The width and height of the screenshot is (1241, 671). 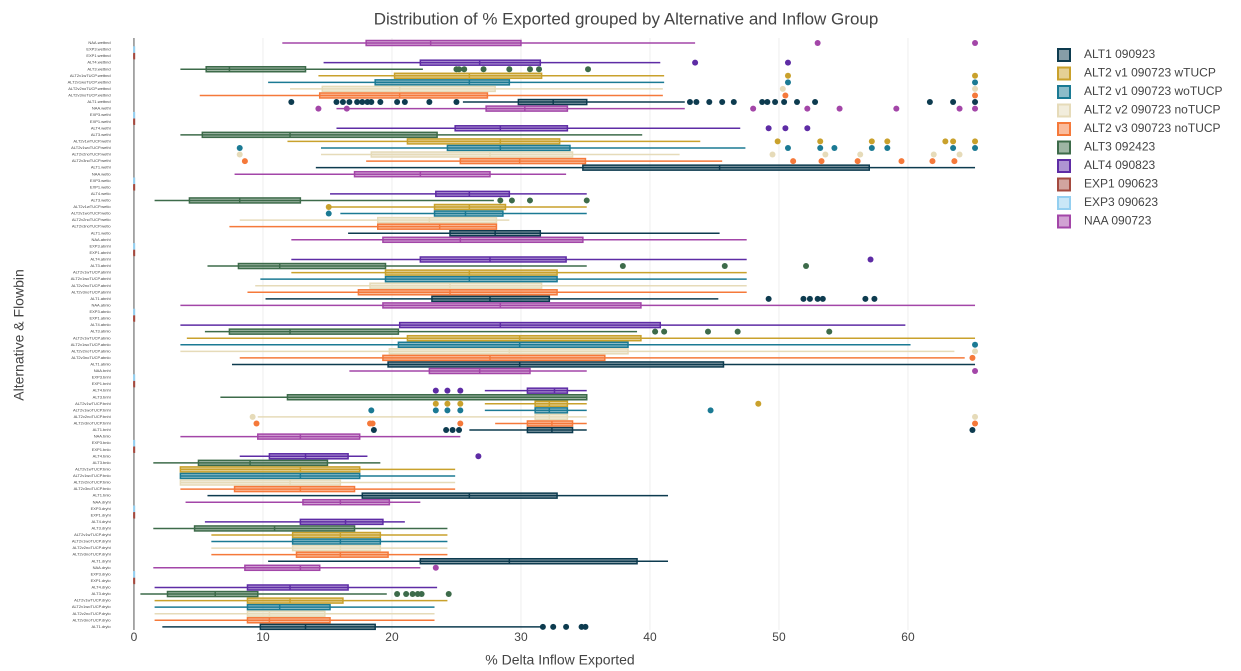 I want to click on y-tick-label: ALT4.wetbnd, so click(x=98, y=62).